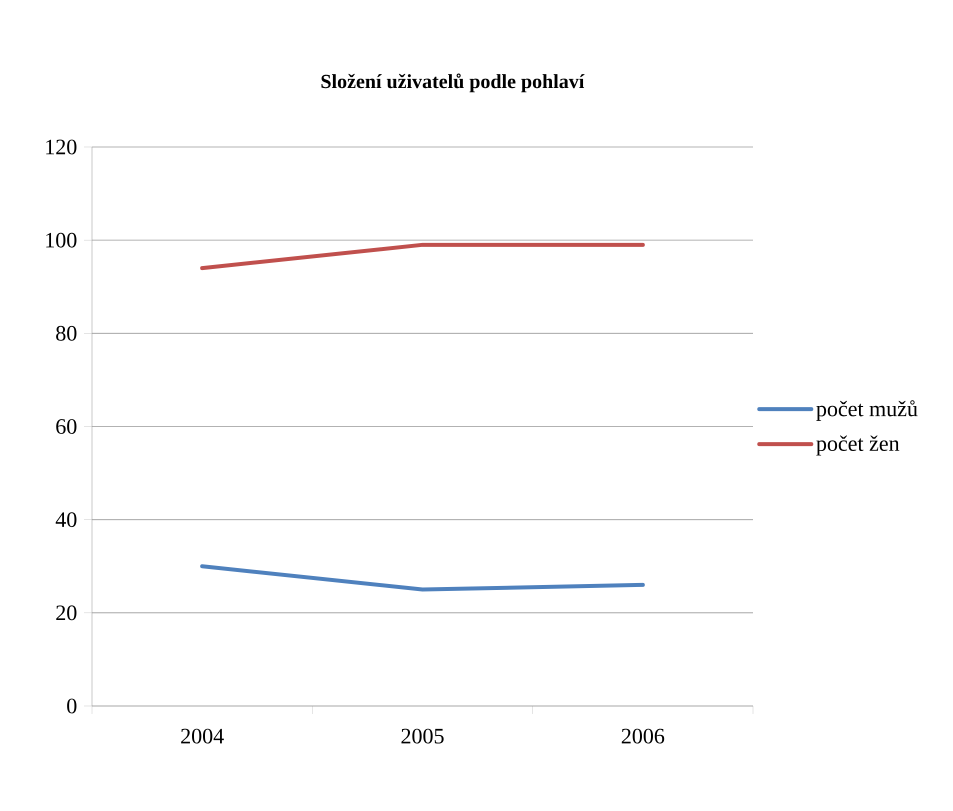  What do you see at coordinates (66, 520) in the screenshot?
I see `y-tick-label: 40` at bounding box center [66, 520].